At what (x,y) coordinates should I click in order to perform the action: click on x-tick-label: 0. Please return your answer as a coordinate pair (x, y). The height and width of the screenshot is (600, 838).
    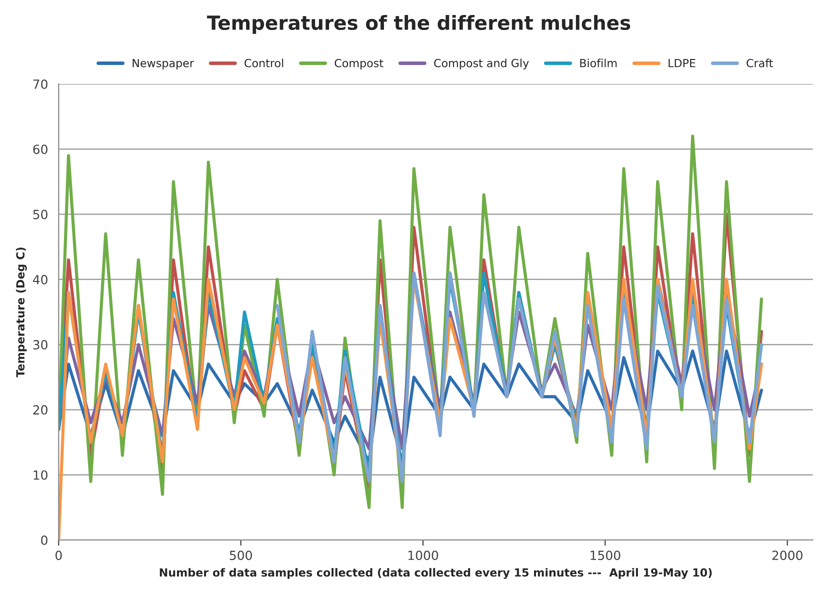
    Looking at the image, I should click on (59, 555).